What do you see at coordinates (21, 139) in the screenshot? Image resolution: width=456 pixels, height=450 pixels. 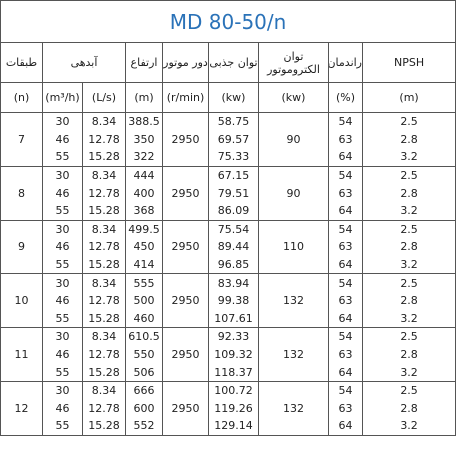 I see `stage-cell: 7` at bounding box center [21, 139].